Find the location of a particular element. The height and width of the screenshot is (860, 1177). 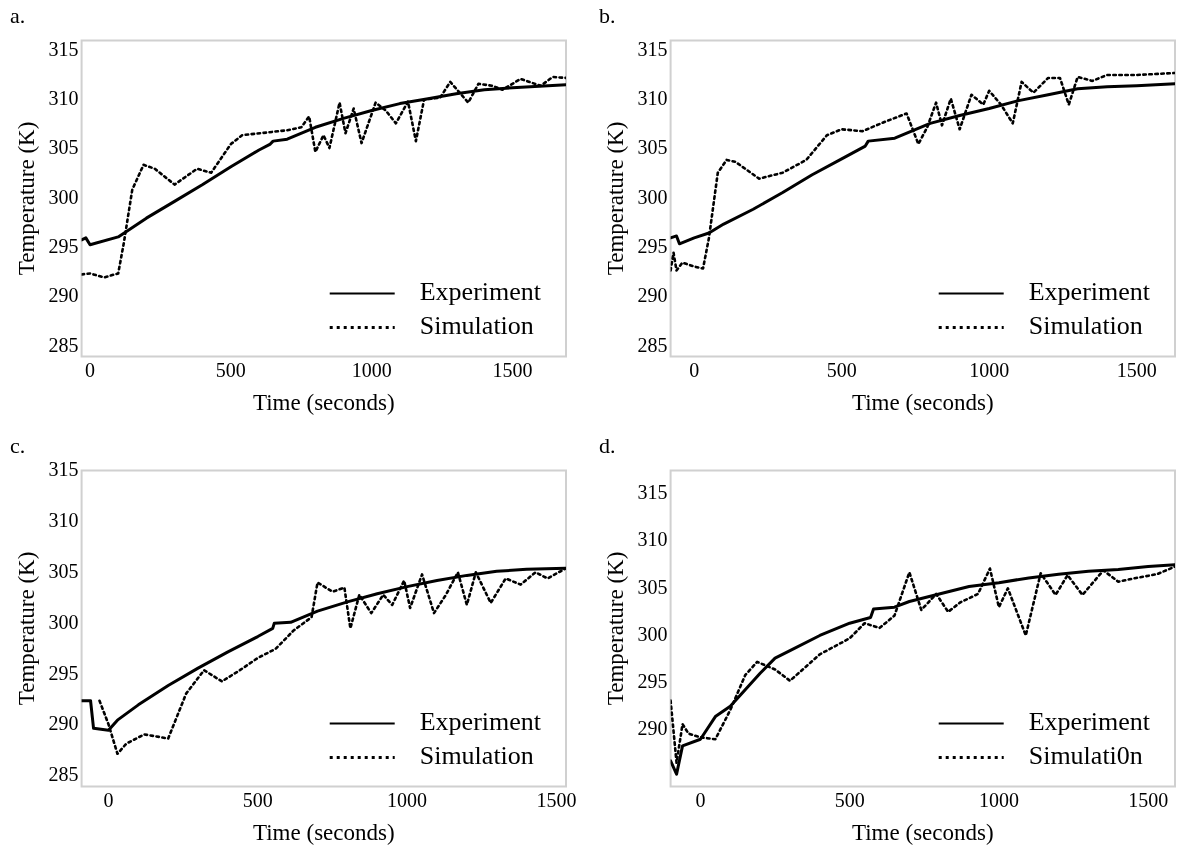

chart-title: a. is located at coordinates (18, 15).